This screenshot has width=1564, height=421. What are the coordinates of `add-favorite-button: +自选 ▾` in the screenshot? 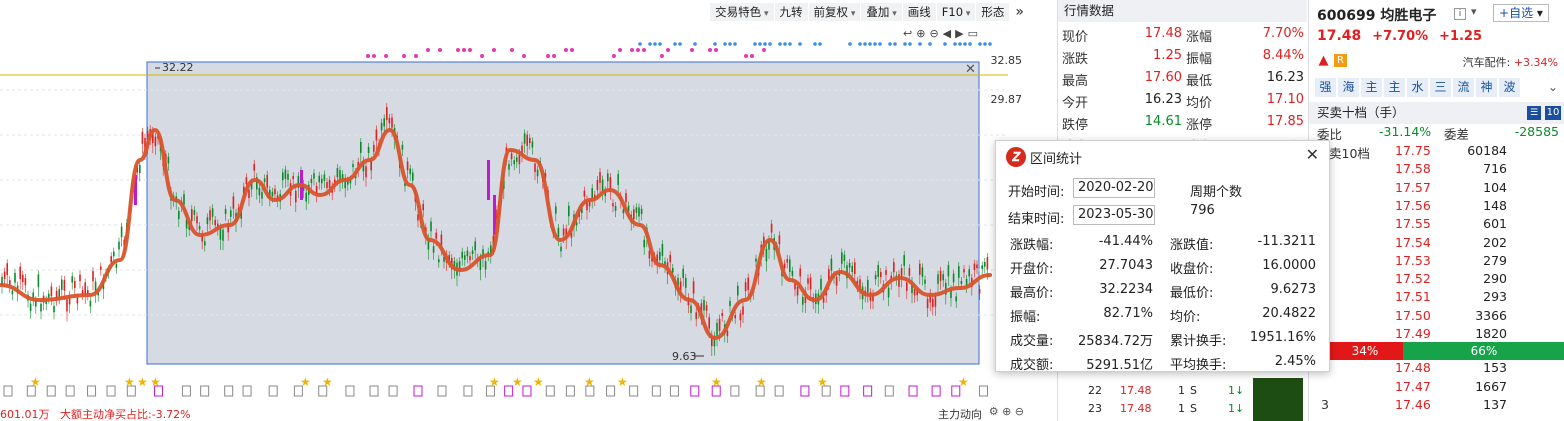 It's located at (1521, 13).